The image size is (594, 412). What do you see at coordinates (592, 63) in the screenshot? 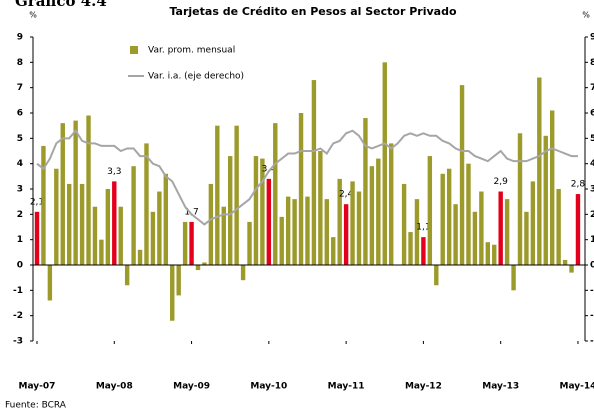
I see `y2-tick-label: 80` at bounding box center [592, 63].